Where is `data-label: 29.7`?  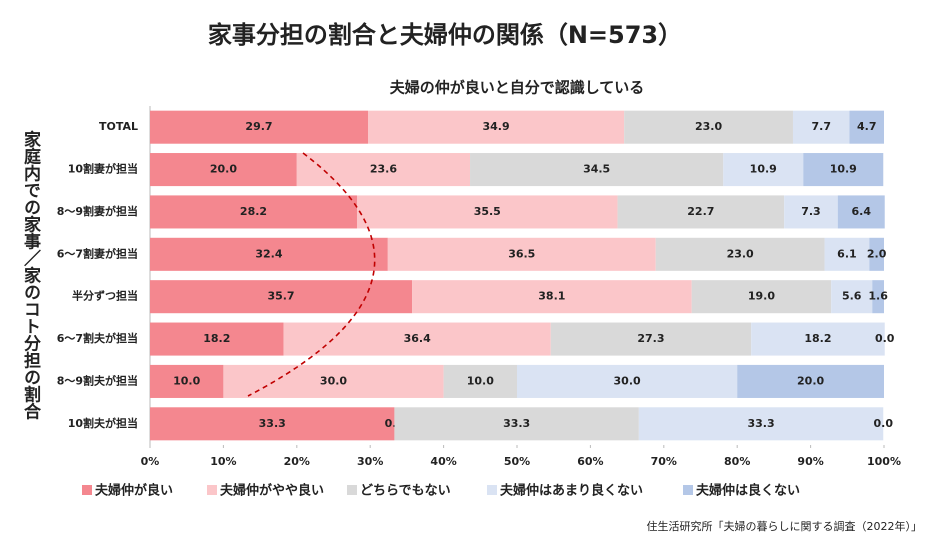
data-label: 29.7 is located at coordinates (258, 126).